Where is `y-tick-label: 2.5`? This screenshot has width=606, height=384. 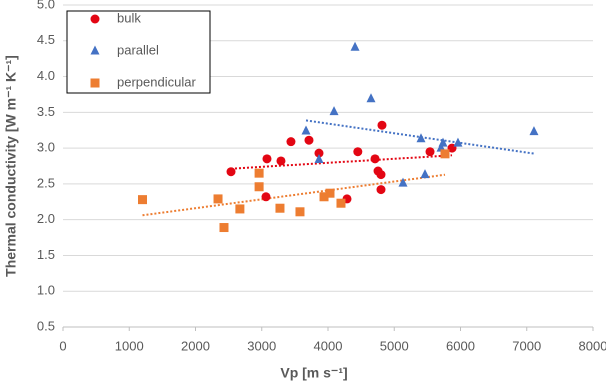 y-tick-label: 2.5 is located at coordinates (46, 182).